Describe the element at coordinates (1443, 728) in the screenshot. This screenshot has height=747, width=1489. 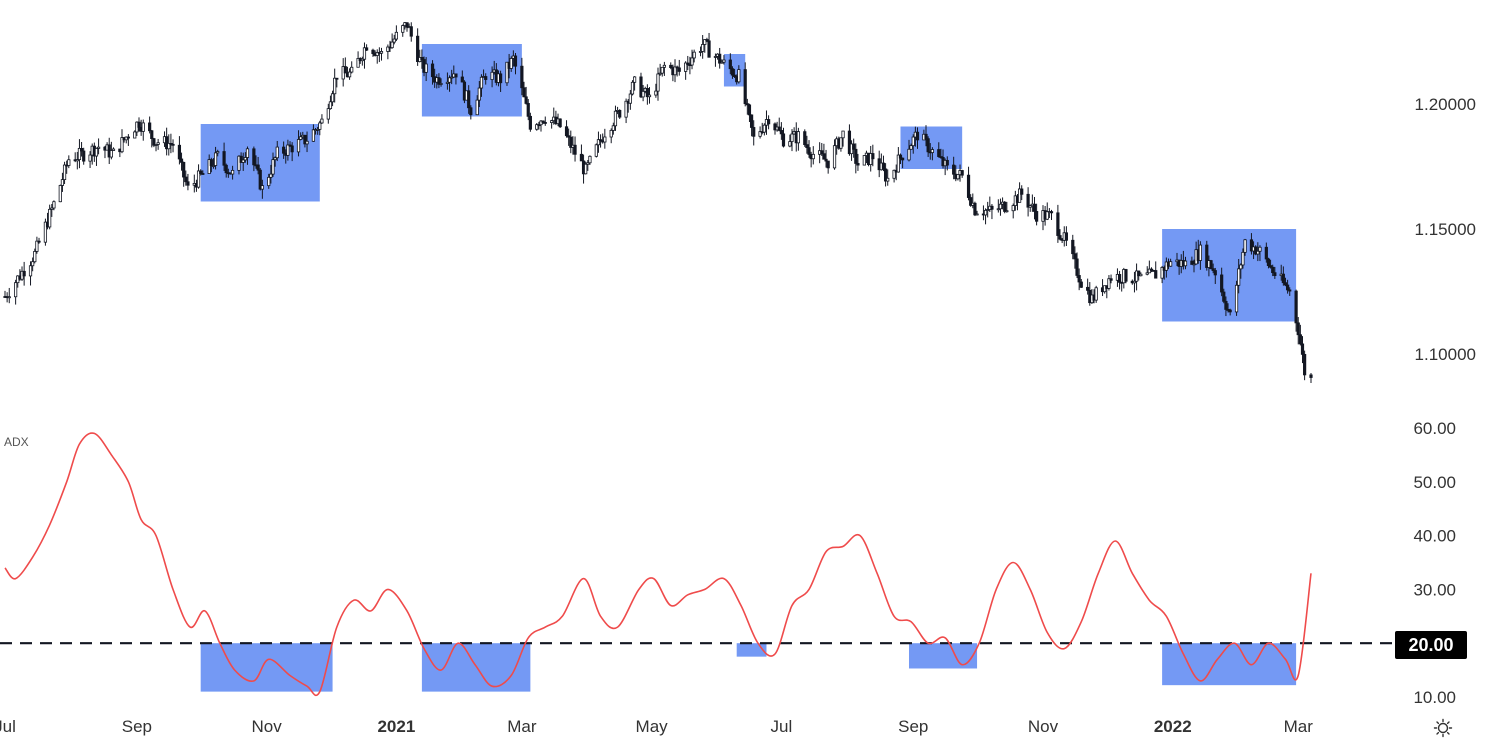
I see `sun-gear-icon` at that location.